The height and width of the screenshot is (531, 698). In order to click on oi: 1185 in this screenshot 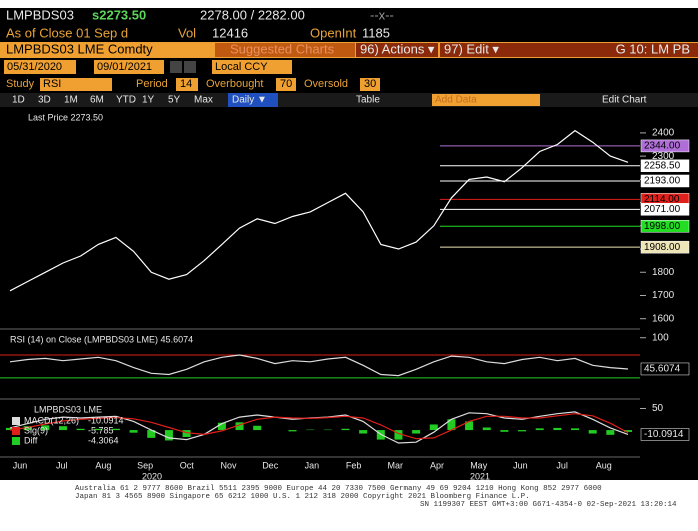, I will do `click(376, 32)`.